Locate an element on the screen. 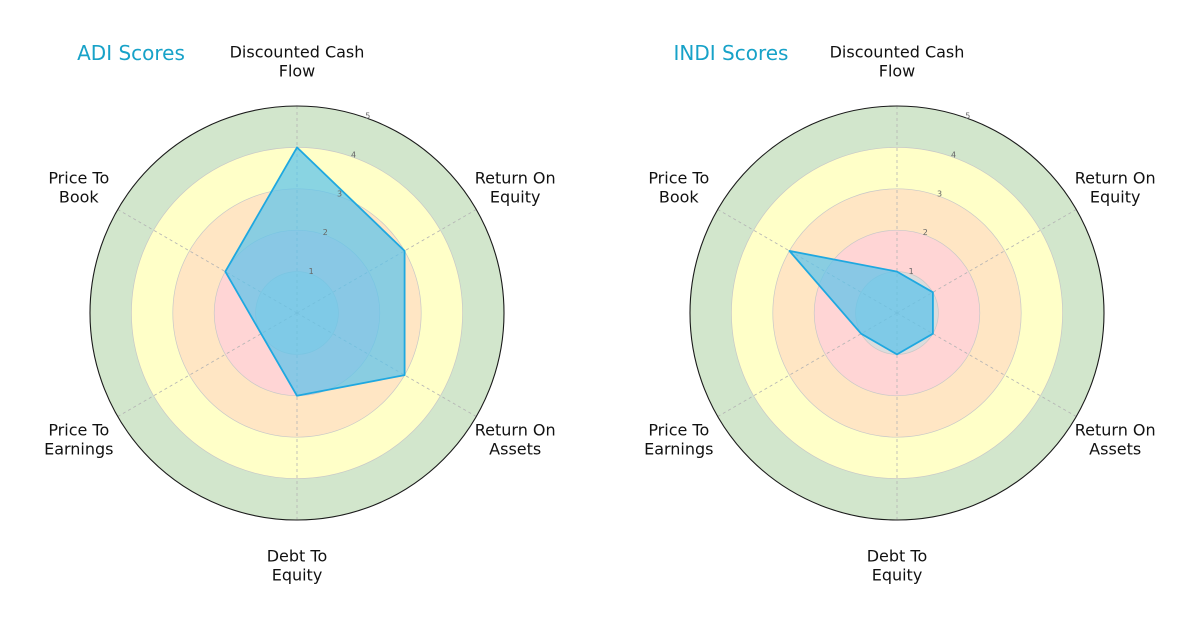 This screenshot has height=625, width=1200. grid-ring is located at coordinates (897, 313).